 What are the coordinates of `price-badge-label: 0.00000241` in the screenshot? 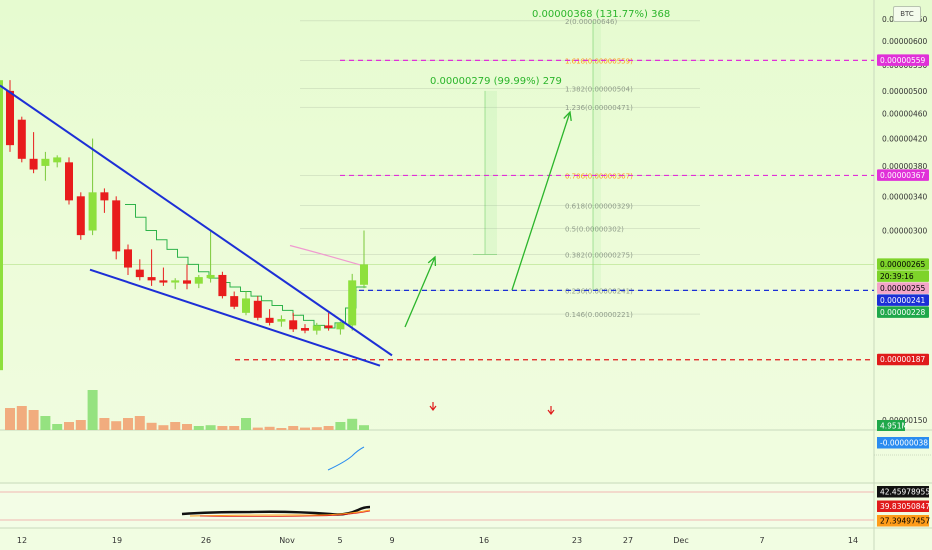 It's located at (903, 300).